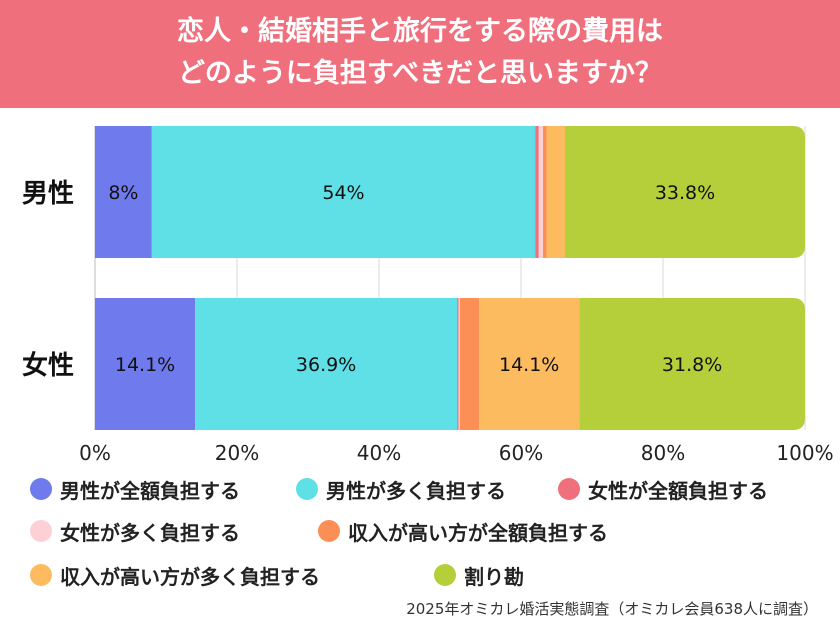 This screenshot has width=840, height=630. I want to click on legend-item: 割り勘, so click(479, 575).